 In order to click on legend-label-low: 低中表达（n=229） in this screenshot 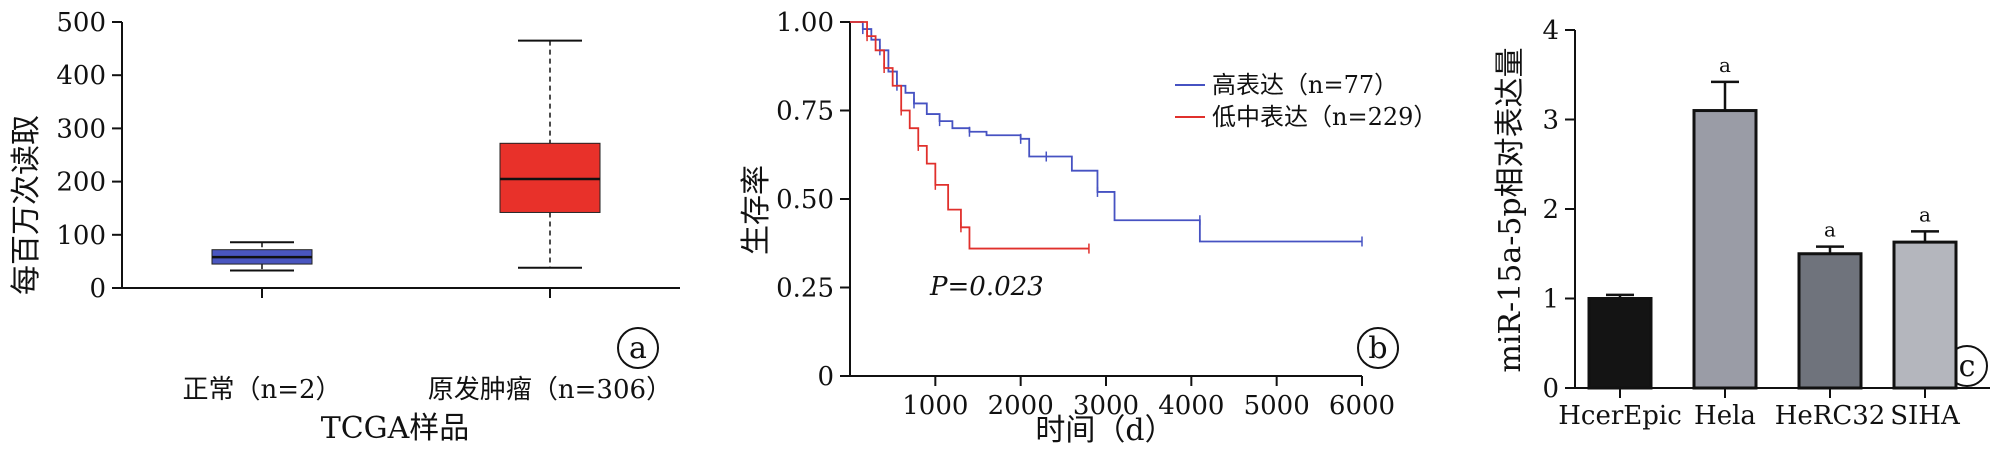, I will do `click(1324, 117)`.